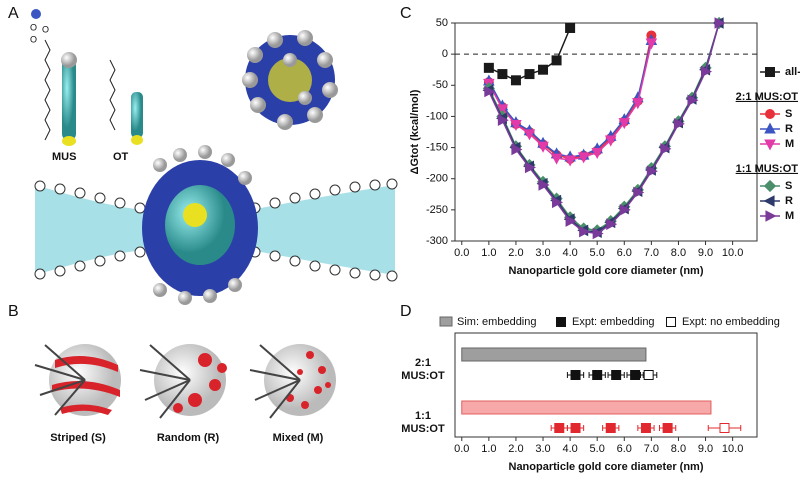 The width and height of the screenshot is (800, 487). What do you see at coordinates (13, 13) in the screenshot?
I see `panel-label: A` at bounding box center [13, 13].